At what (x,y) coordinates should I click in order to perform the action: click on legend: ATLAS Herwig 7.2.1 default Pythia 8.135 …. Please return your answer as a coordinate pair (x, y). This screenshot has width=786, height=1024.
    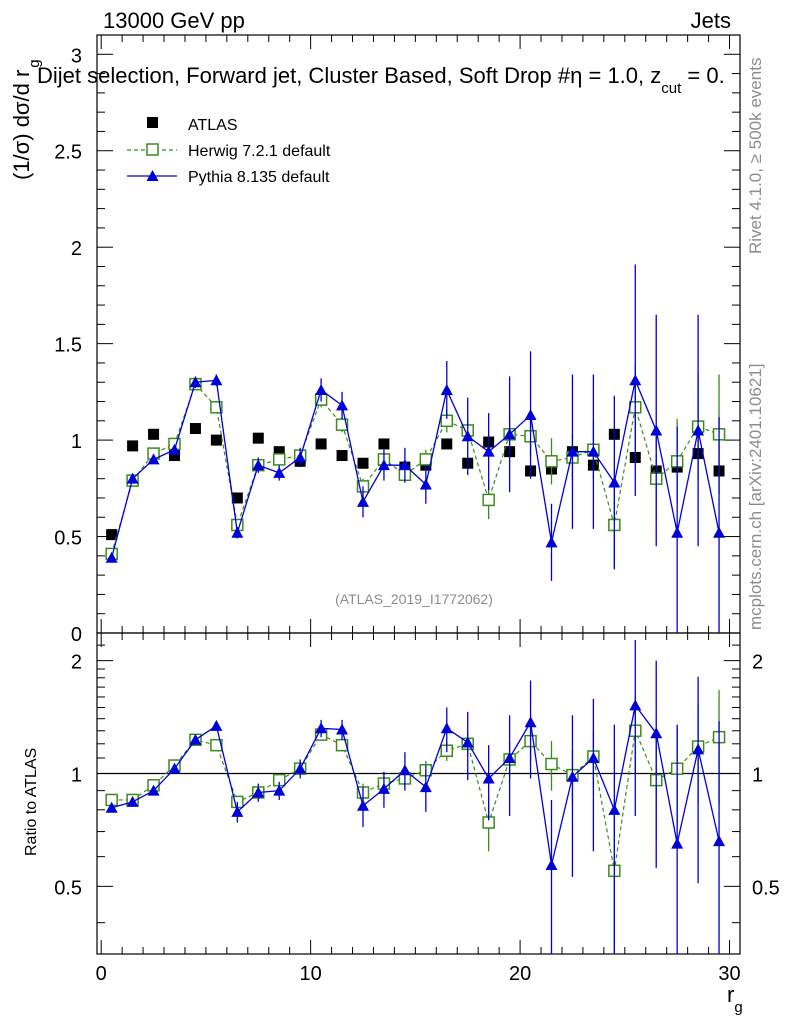
    Looking at the image, I should click on (229, 151).